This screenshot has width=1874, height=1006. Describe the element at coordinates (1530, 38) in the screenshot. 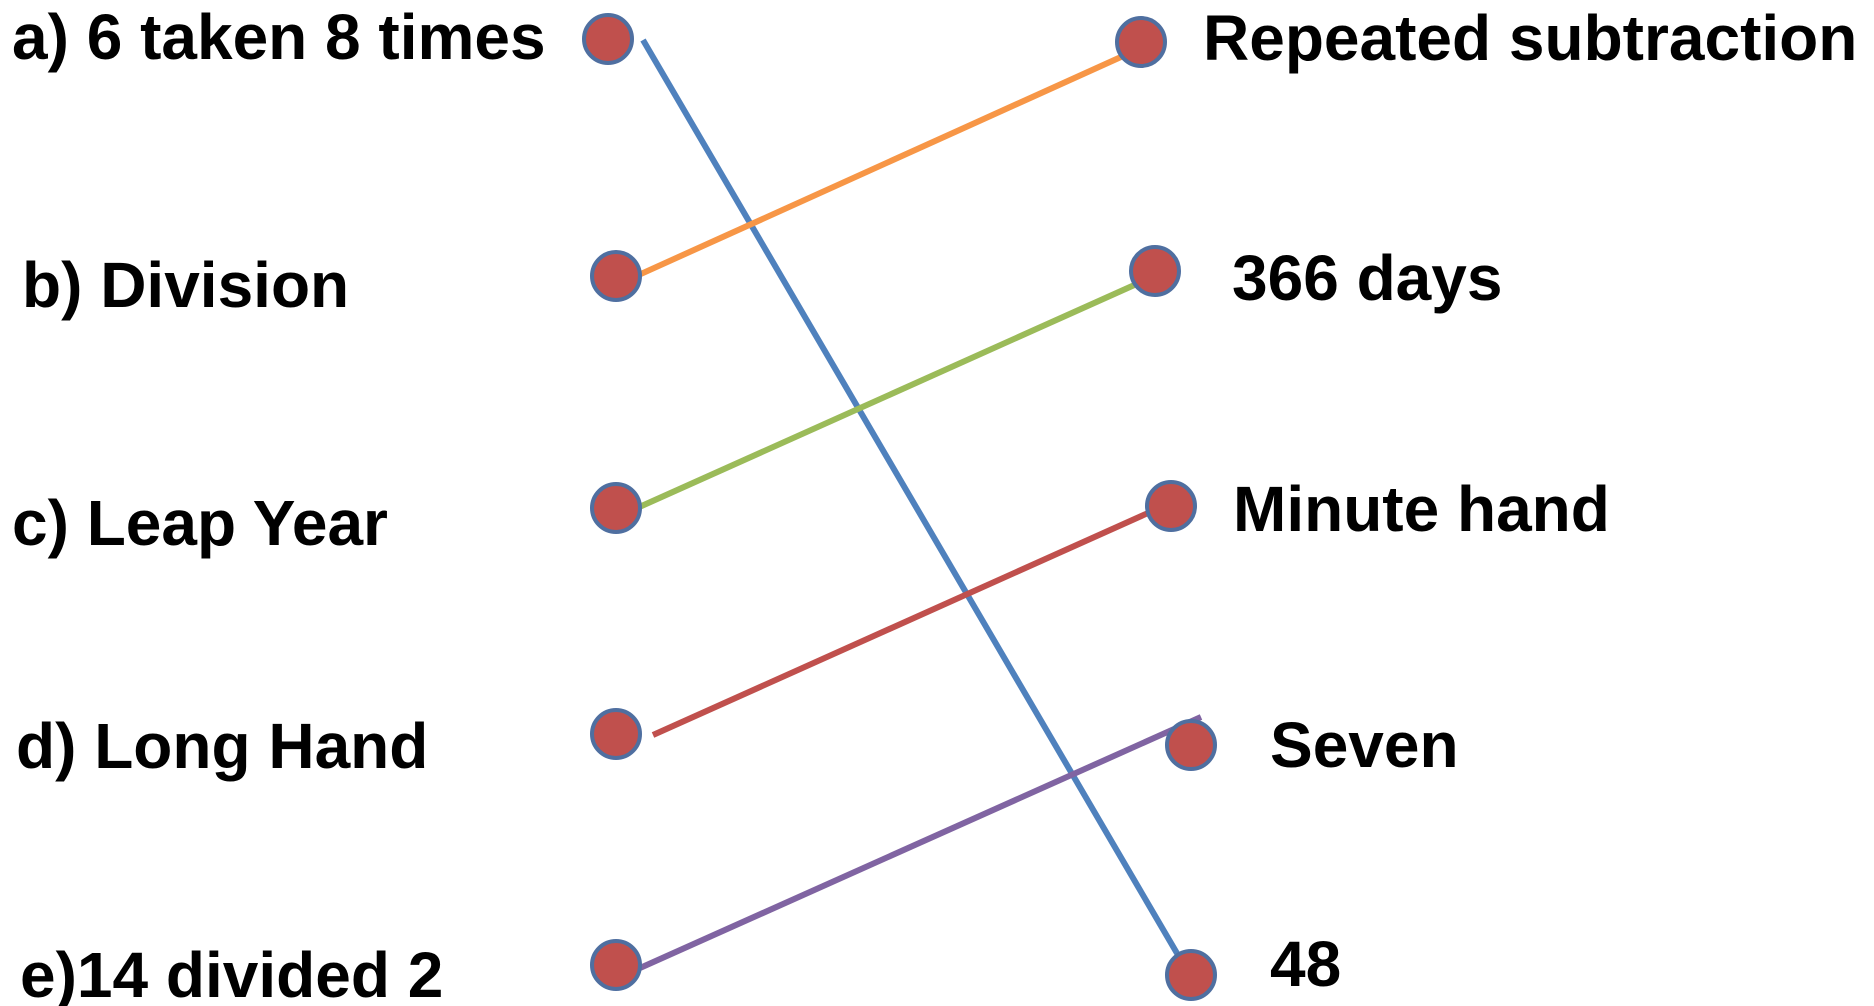

I see `right-item-repeated-subtraction: Repeated subtraction` at that location.